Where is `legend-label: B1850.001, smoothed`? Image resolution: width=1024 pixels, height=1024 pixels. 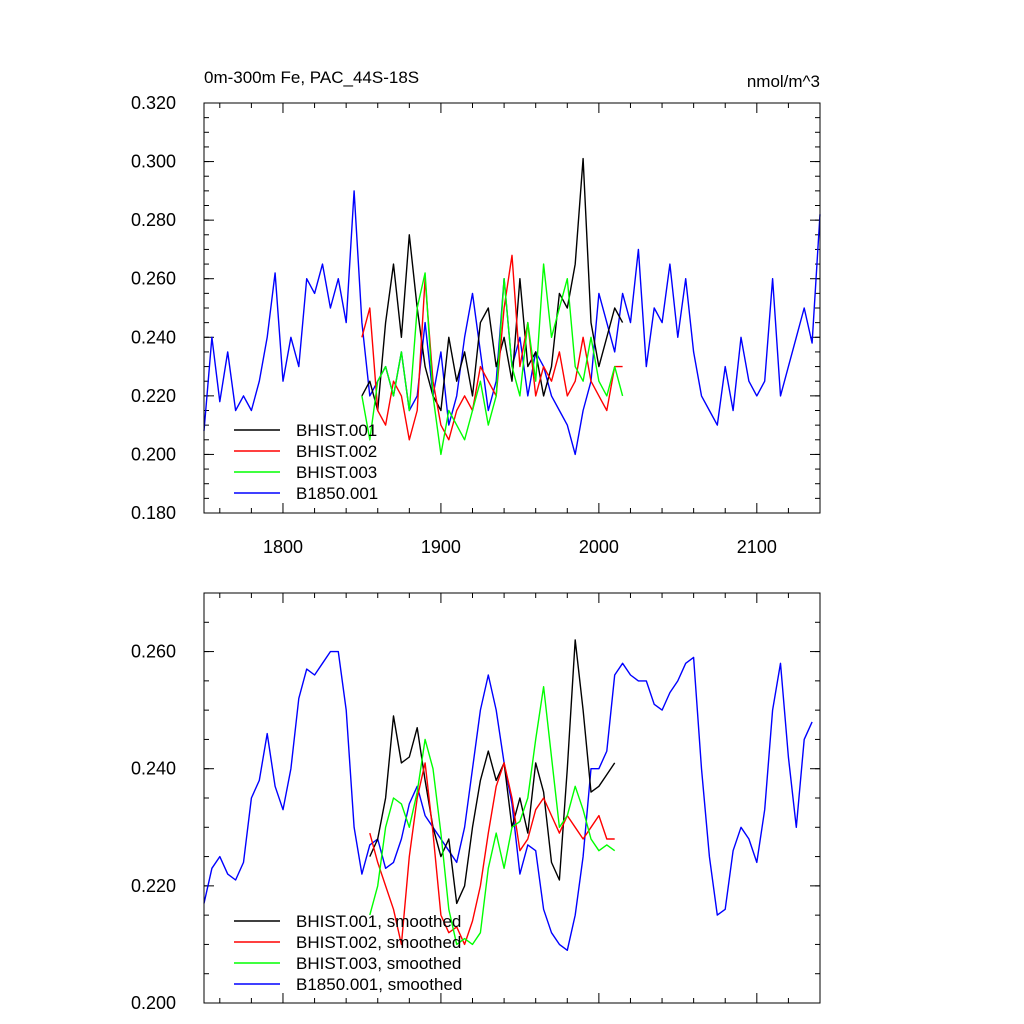
legend-label: B1850.001, smoothed is located at coordinates (379, 984).